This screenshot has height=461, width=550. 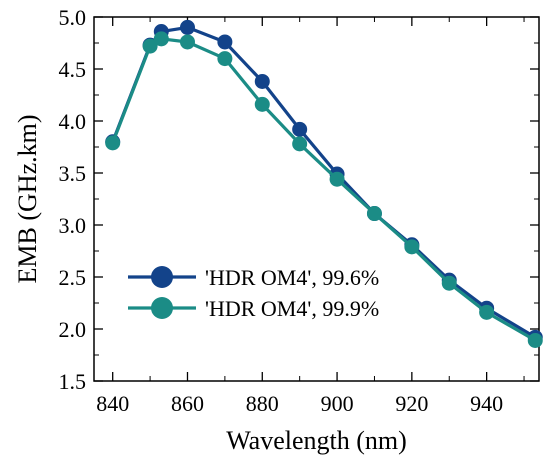 I want to click on y-tick-label: 3.5, so click(x=73, y=173).